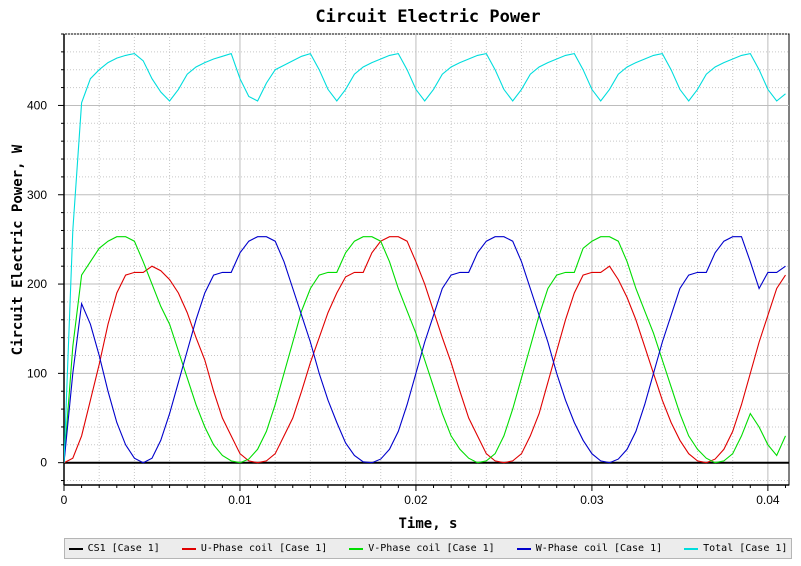 The width and height of the screenshot is (801, 566). I want to click on legend-label: W-Phase coil [Case 1], so click(599, 548).